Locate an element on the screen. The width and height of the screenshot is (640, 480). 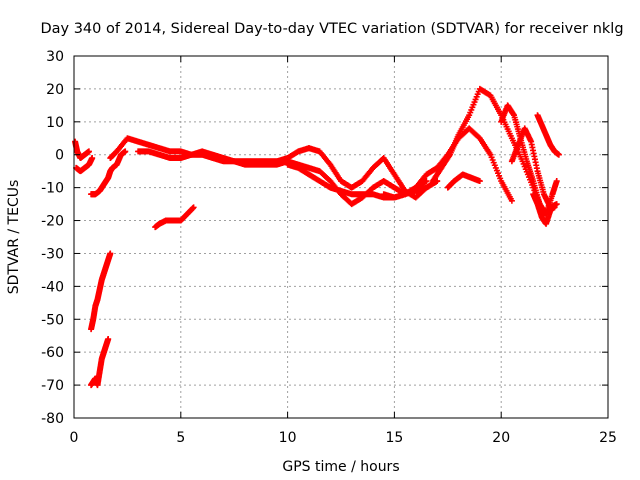
x-tick-label: 10 is located at coordinates (288, 438).